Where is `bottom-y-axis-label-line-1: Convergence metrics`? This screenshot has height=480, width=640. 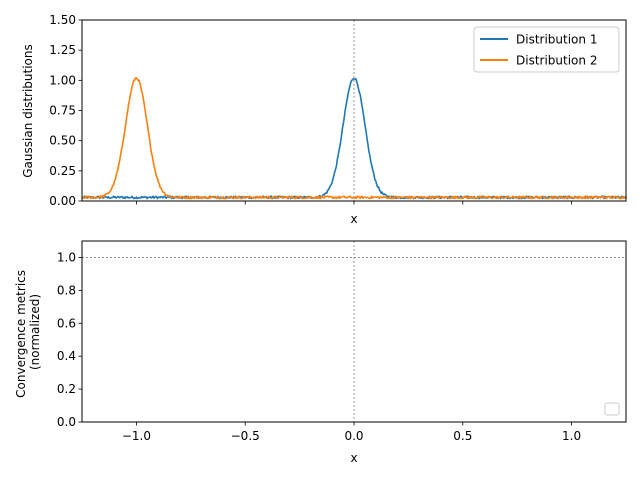
bottom-y-axis-label-line-1: Convergence metrics is located at coordinates (21, 334).